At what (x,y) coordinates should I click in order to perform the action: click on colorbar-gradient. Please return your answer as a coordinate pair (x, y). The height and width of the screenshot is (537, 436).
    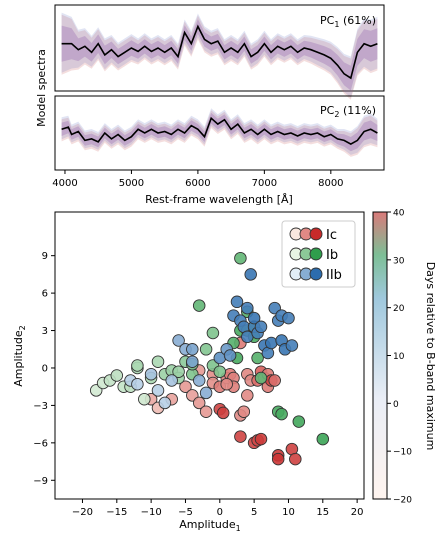
    Looking at the image, I should click on (380, 355).